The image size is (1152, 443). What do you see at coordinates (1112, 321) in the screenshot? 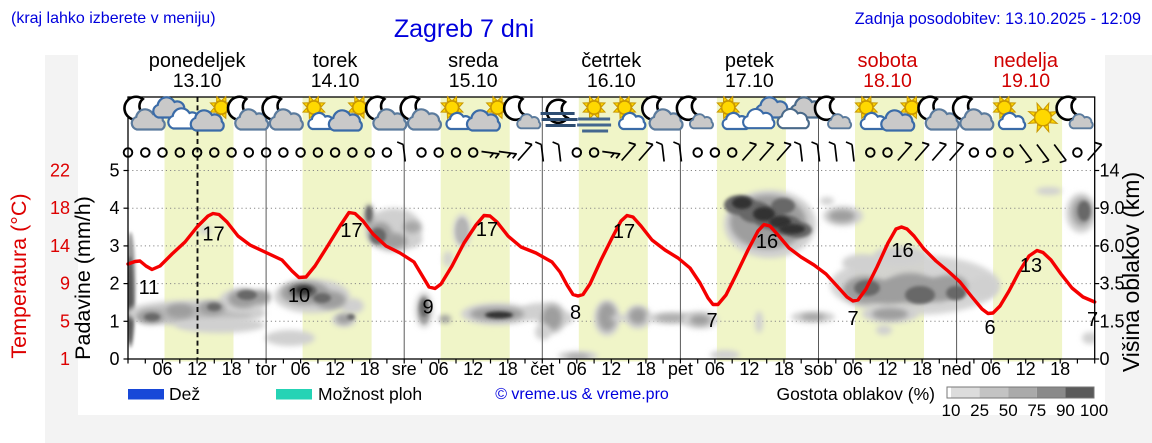
I see `svg-text: 1.5` at bounding box center [1112, 321].